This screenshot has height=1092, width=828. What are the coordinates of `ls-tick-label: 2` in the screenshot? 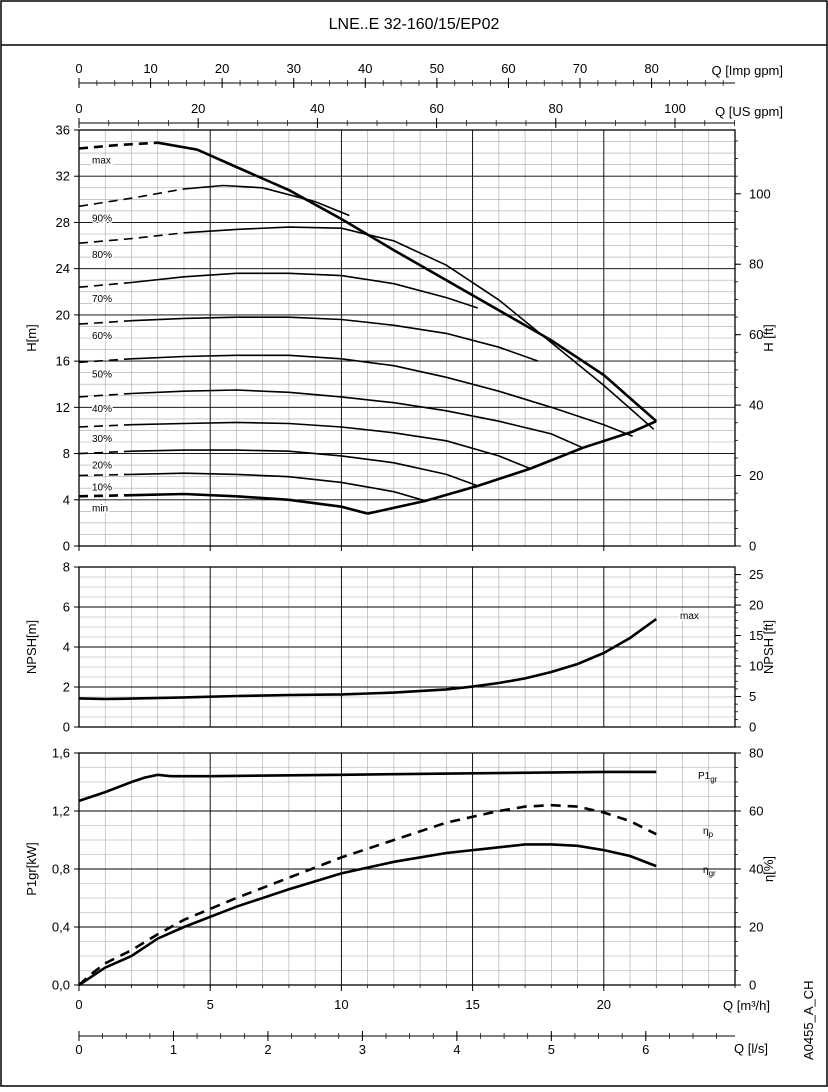 It's located at (267, 1049).